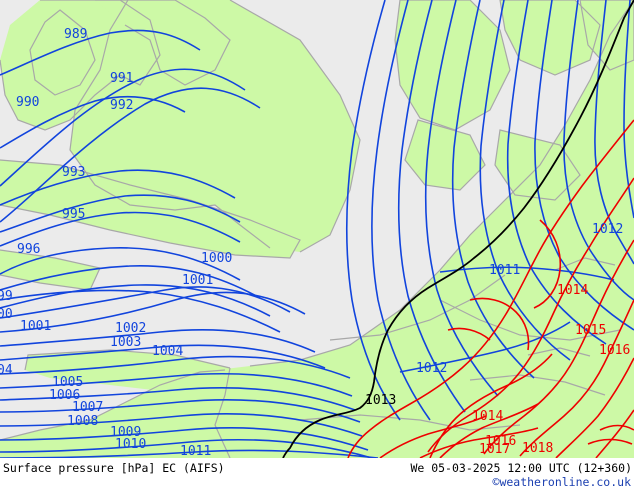 This screenshot has width=634, height=490. Describe the element at coordinates (130, 328) in the screenshot. I see `isobar-label: 1002` at that location.